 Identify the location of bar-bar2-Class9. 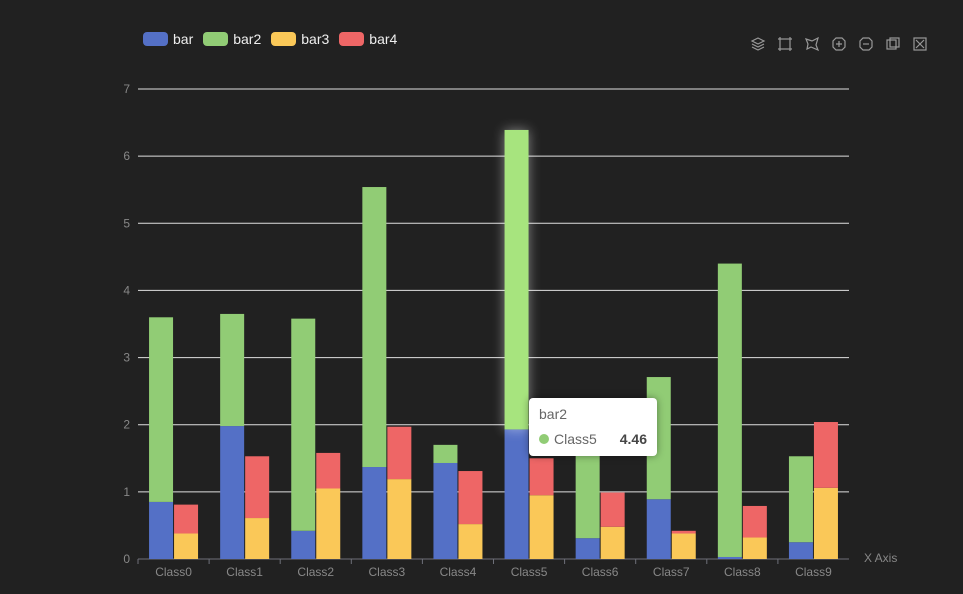
(800, 499).